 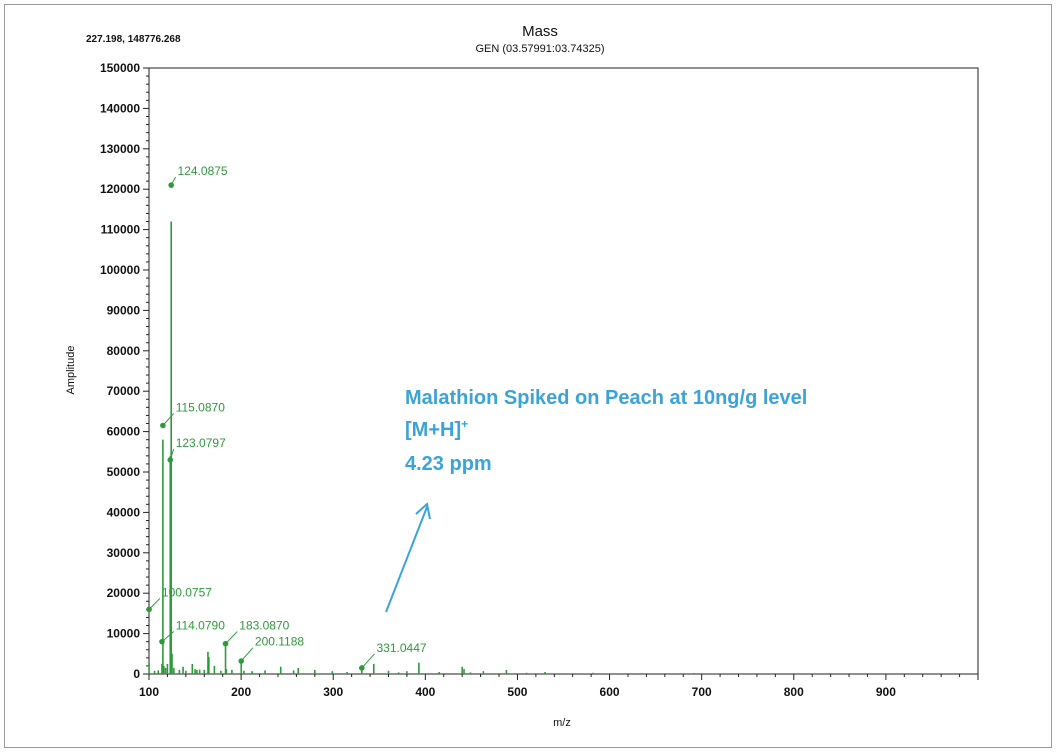 What do you see at coordinates (794, 692) in the screenshot?
I see `x-tick-label: 800` at bounding box center [794, 692].